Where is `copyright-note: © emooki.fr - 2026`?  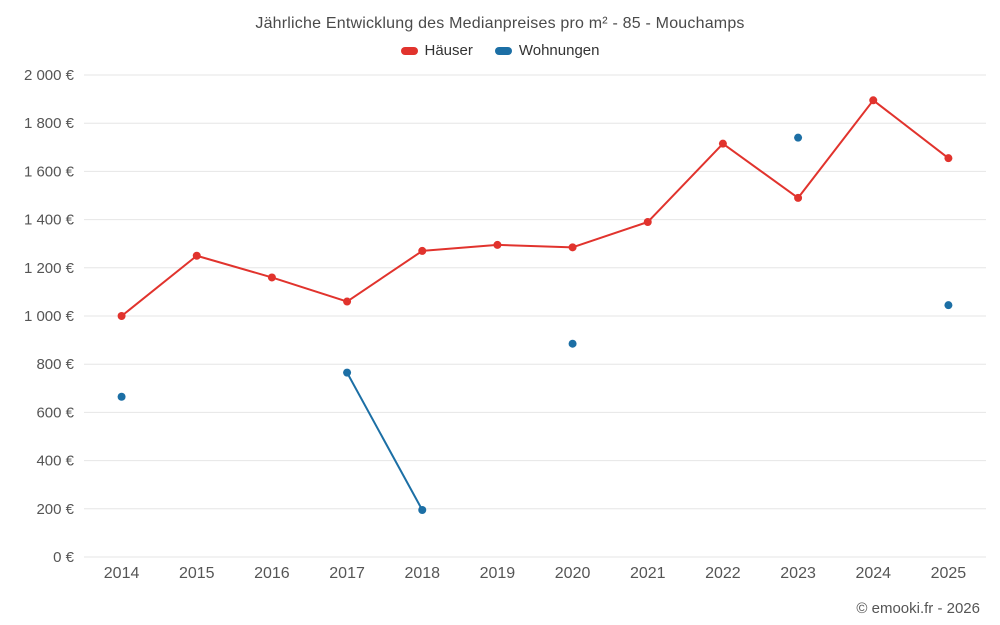 copyright-note: © emooki.fr - 2026 is located at coordinates (918, 608).